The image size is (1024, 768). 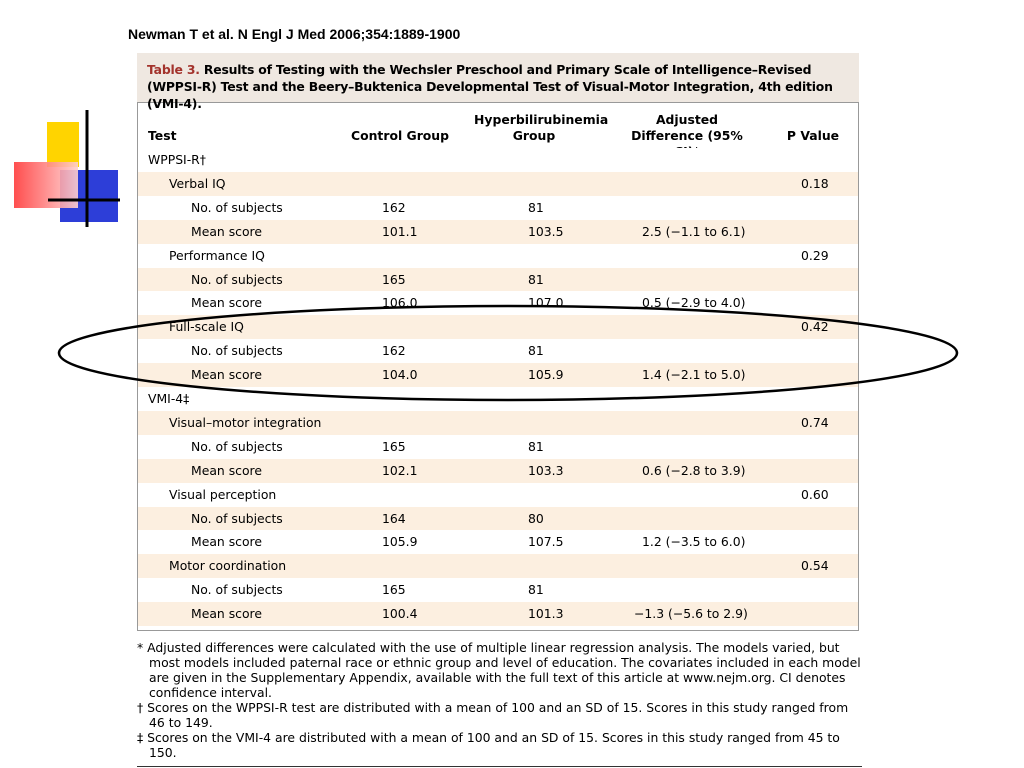 What do you see at coordinates (694, 375) in the screenshot?
I see `cell-diff: 1.4 (−2.1 to 5.0)` at bounding box center [694, 375].